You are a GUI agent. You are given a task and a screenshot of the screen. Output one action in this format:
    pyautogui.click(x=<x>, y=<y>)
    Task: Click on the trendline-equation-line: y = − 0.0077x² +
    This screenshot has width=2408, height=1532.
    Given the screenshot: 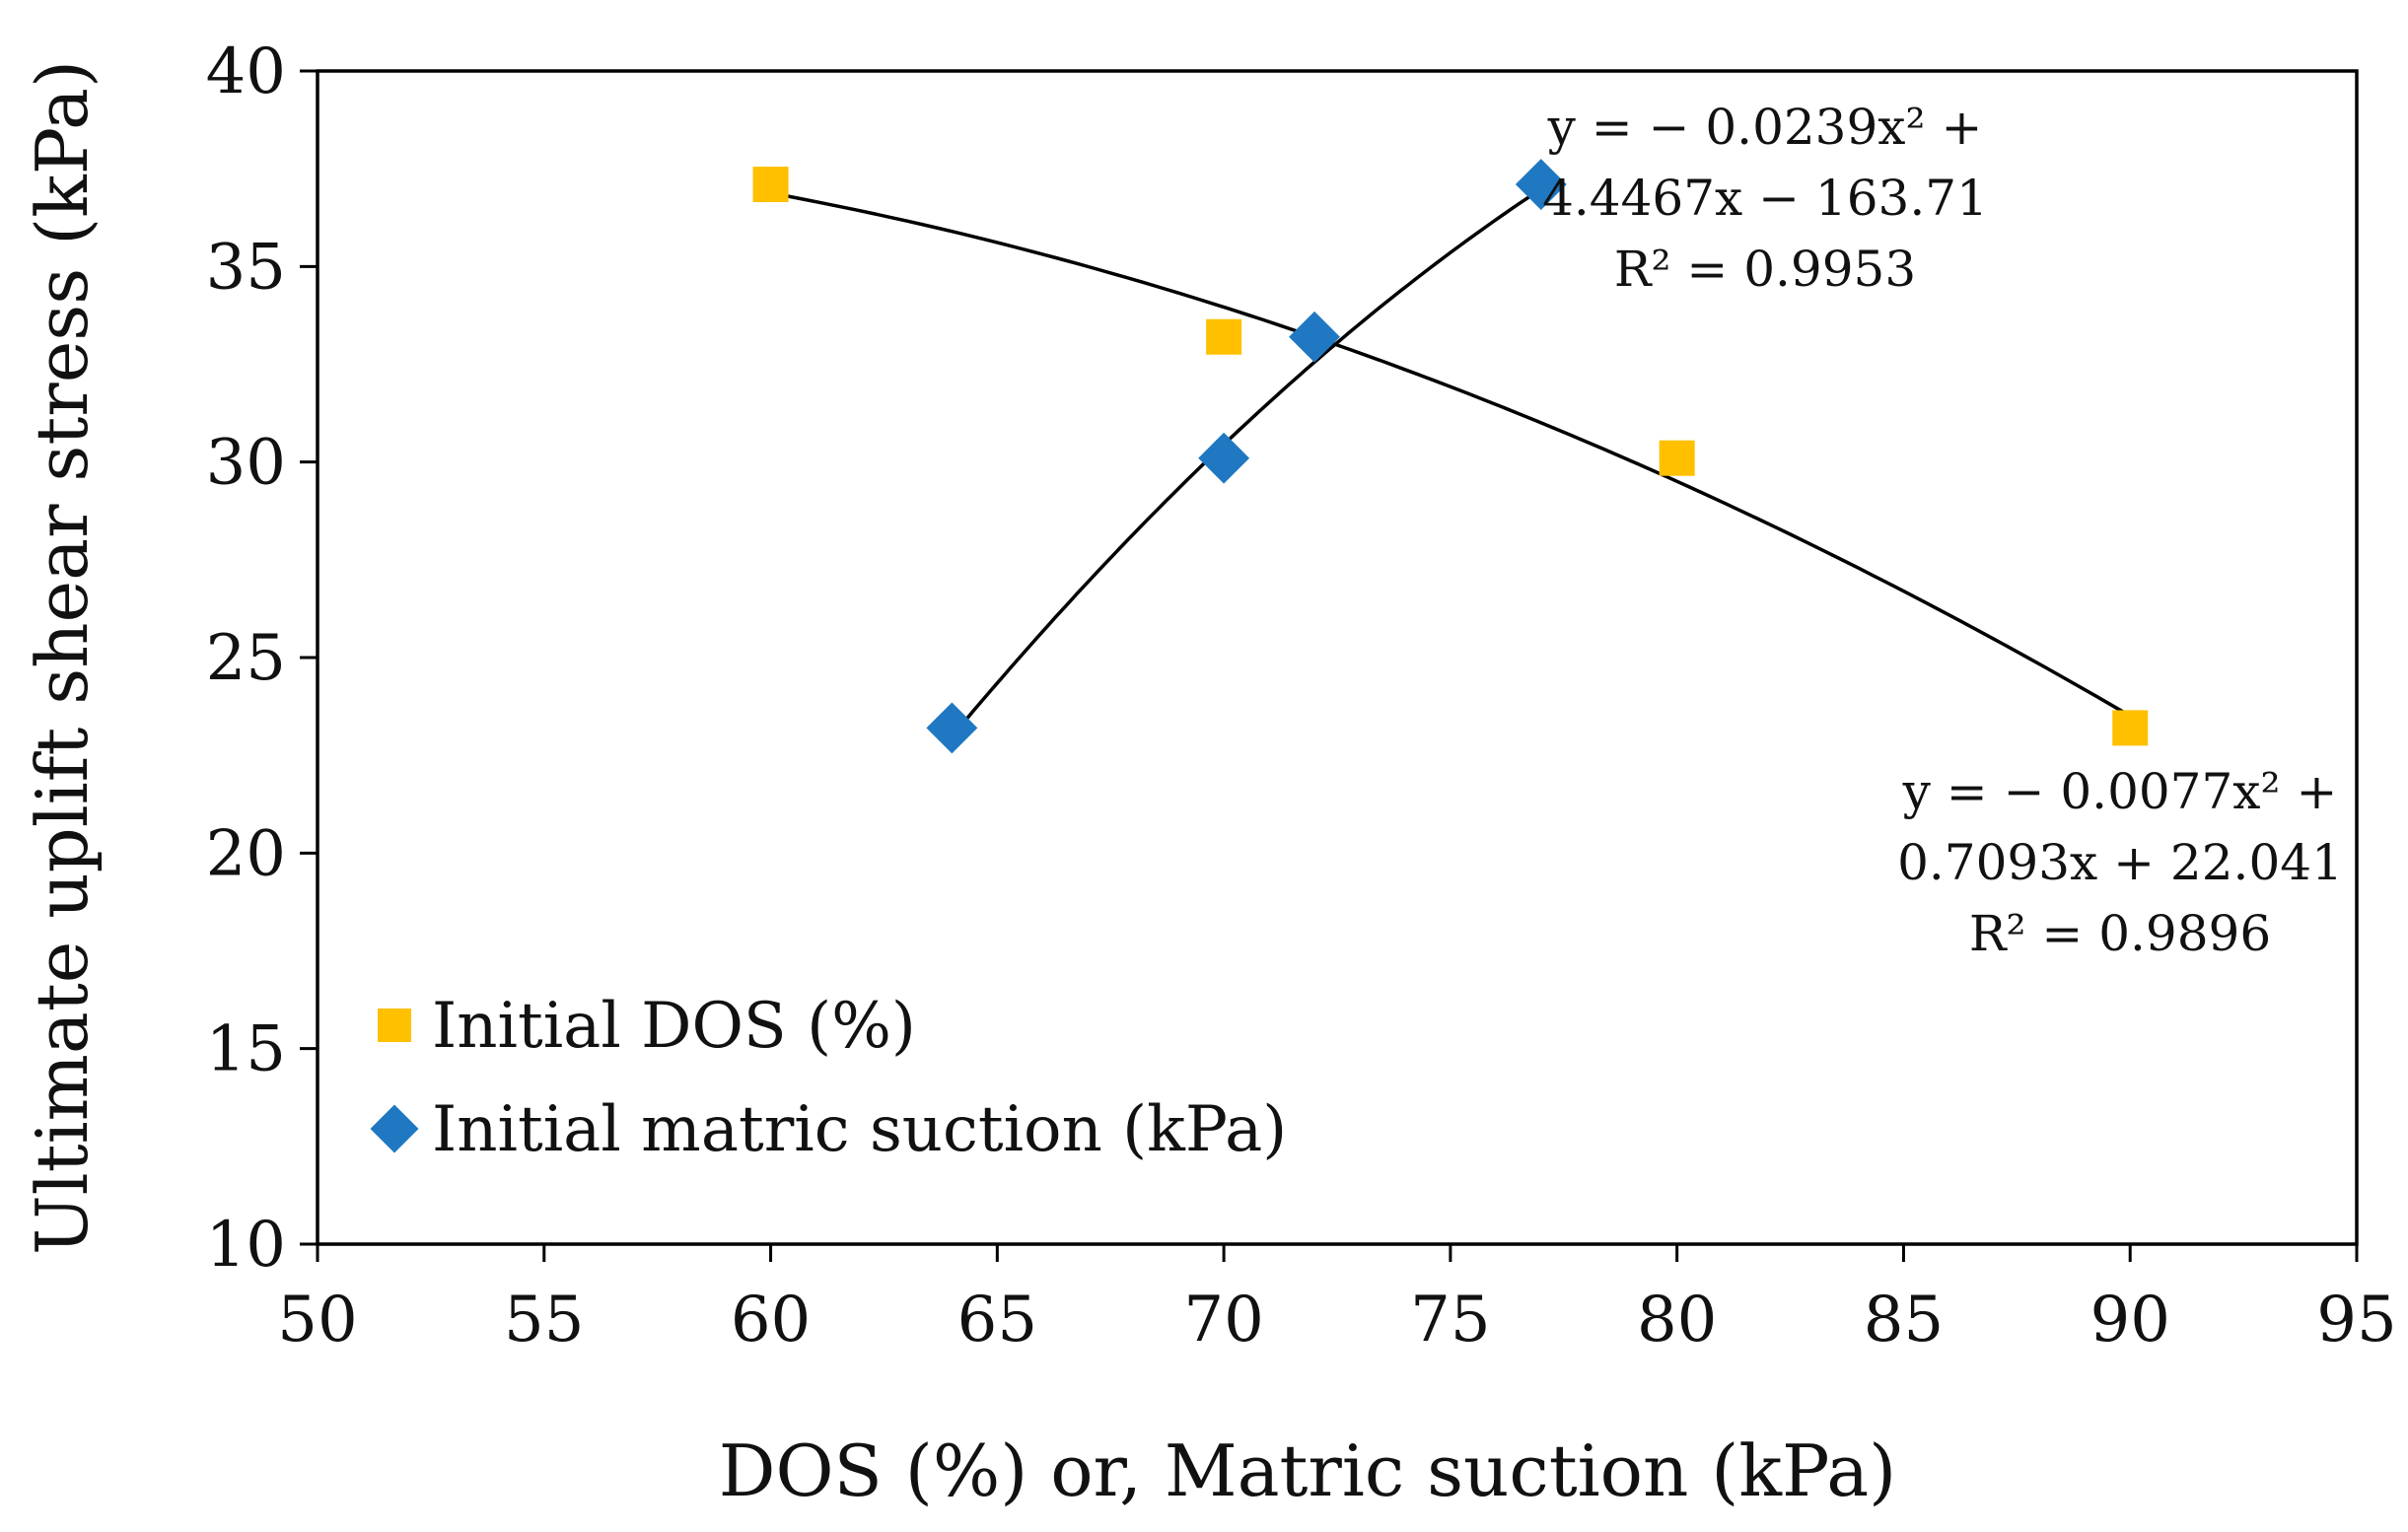 What is the action you would take?
    pyautogui.click(x=2120, y=791)
    